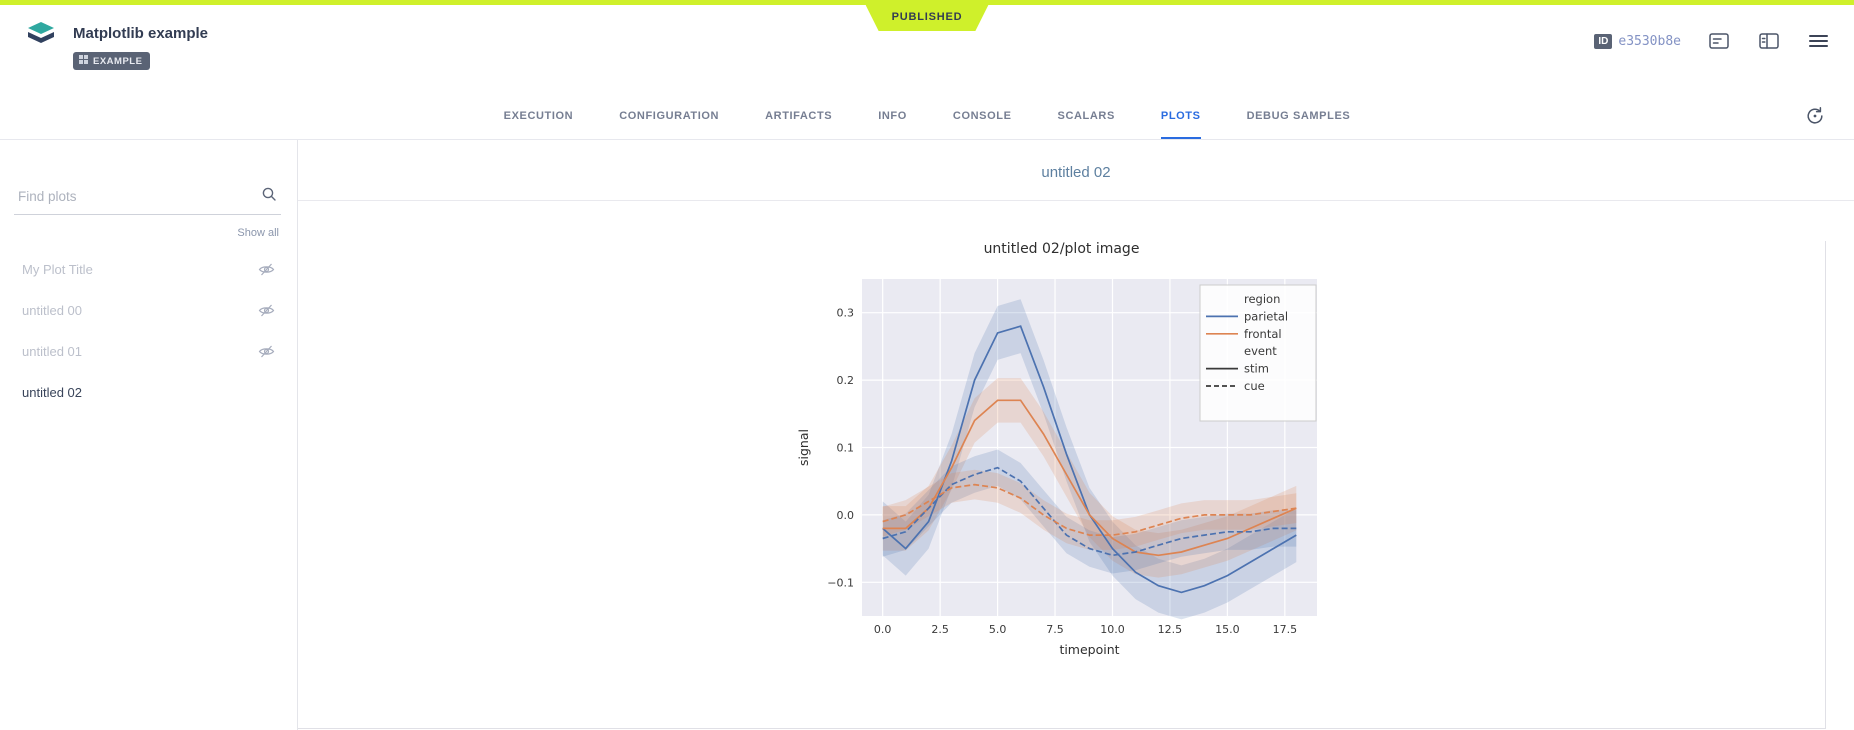 Image resolution: width=1854 pixels, height=730 pixels. I want to click on tab-plots: PLOTS, so click(1180, 114).